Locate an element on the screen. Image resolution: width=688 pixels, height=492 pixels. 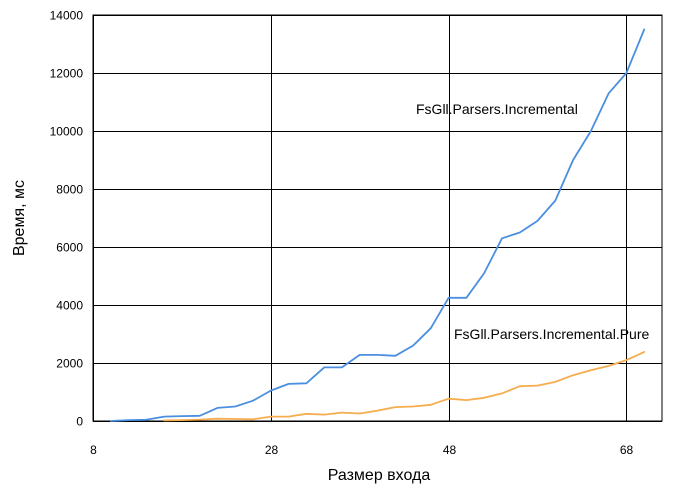
y-tick-label: 10000 is located at coordinates (67, 132).